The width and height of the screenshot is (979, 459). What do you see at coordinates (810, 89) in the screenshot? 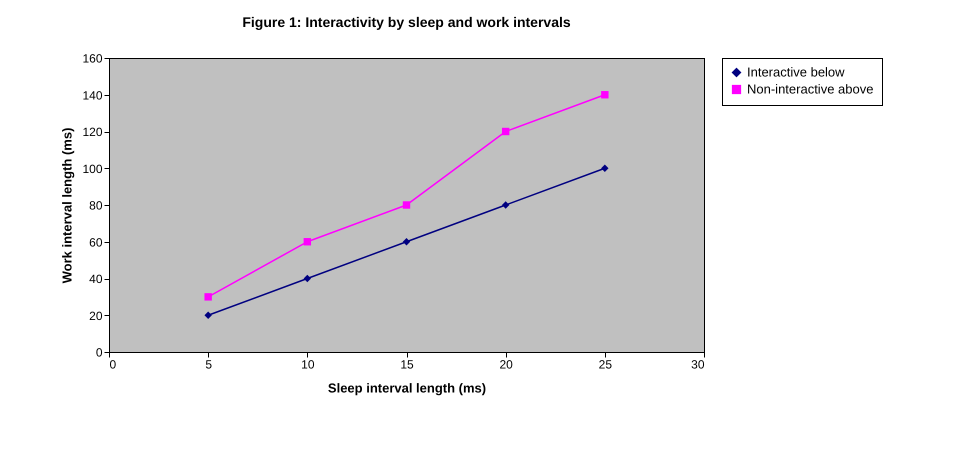
I see `legend-label: Non-interactive above` at bounding box center [810, 89].